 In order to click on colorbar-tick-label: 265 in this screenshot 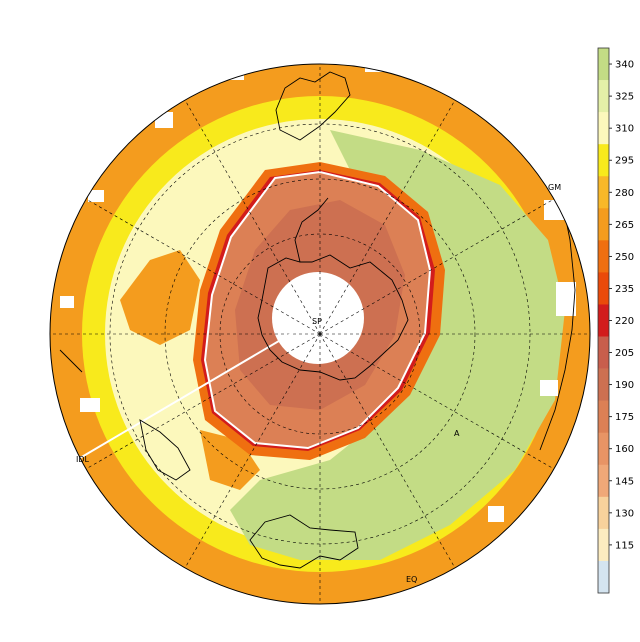, I will do `click(624, 225)`.